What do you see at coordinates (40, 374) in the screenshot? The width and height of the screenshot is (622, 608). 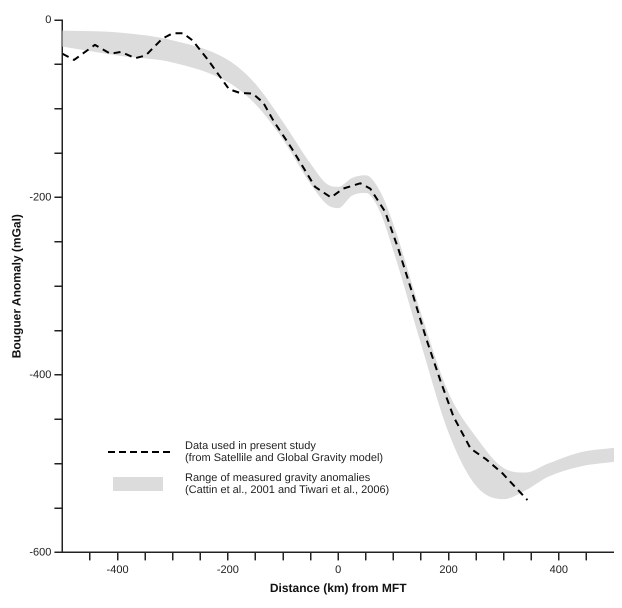 I see `y-tick-label: -400` at bounding box center [40, 374].